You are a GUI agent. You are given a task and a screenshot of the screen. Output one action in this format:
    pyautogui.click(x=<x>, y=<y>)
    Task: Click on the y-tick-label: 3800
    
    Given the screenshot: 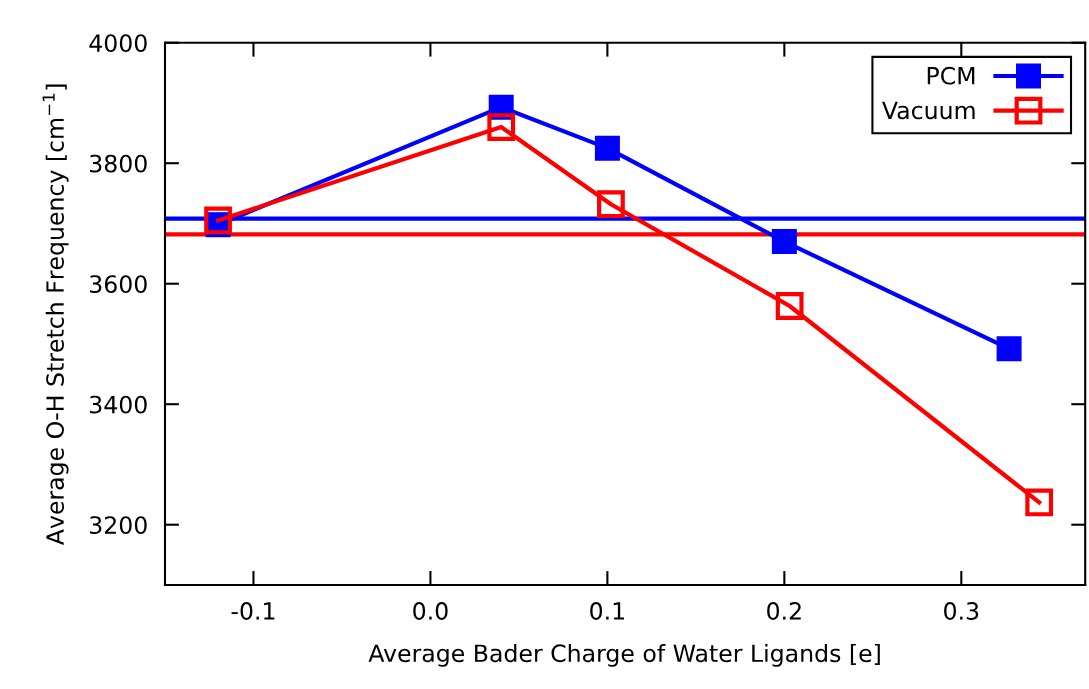 What is the action you would take?
    pyautogui.click(x=118, y=163)
    